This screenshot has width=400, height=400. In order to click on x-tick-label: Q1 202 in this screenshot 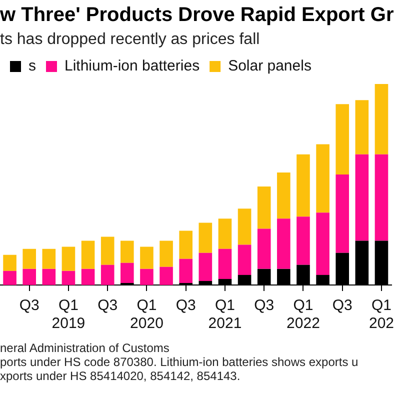, I will do `click(381, 314)`.